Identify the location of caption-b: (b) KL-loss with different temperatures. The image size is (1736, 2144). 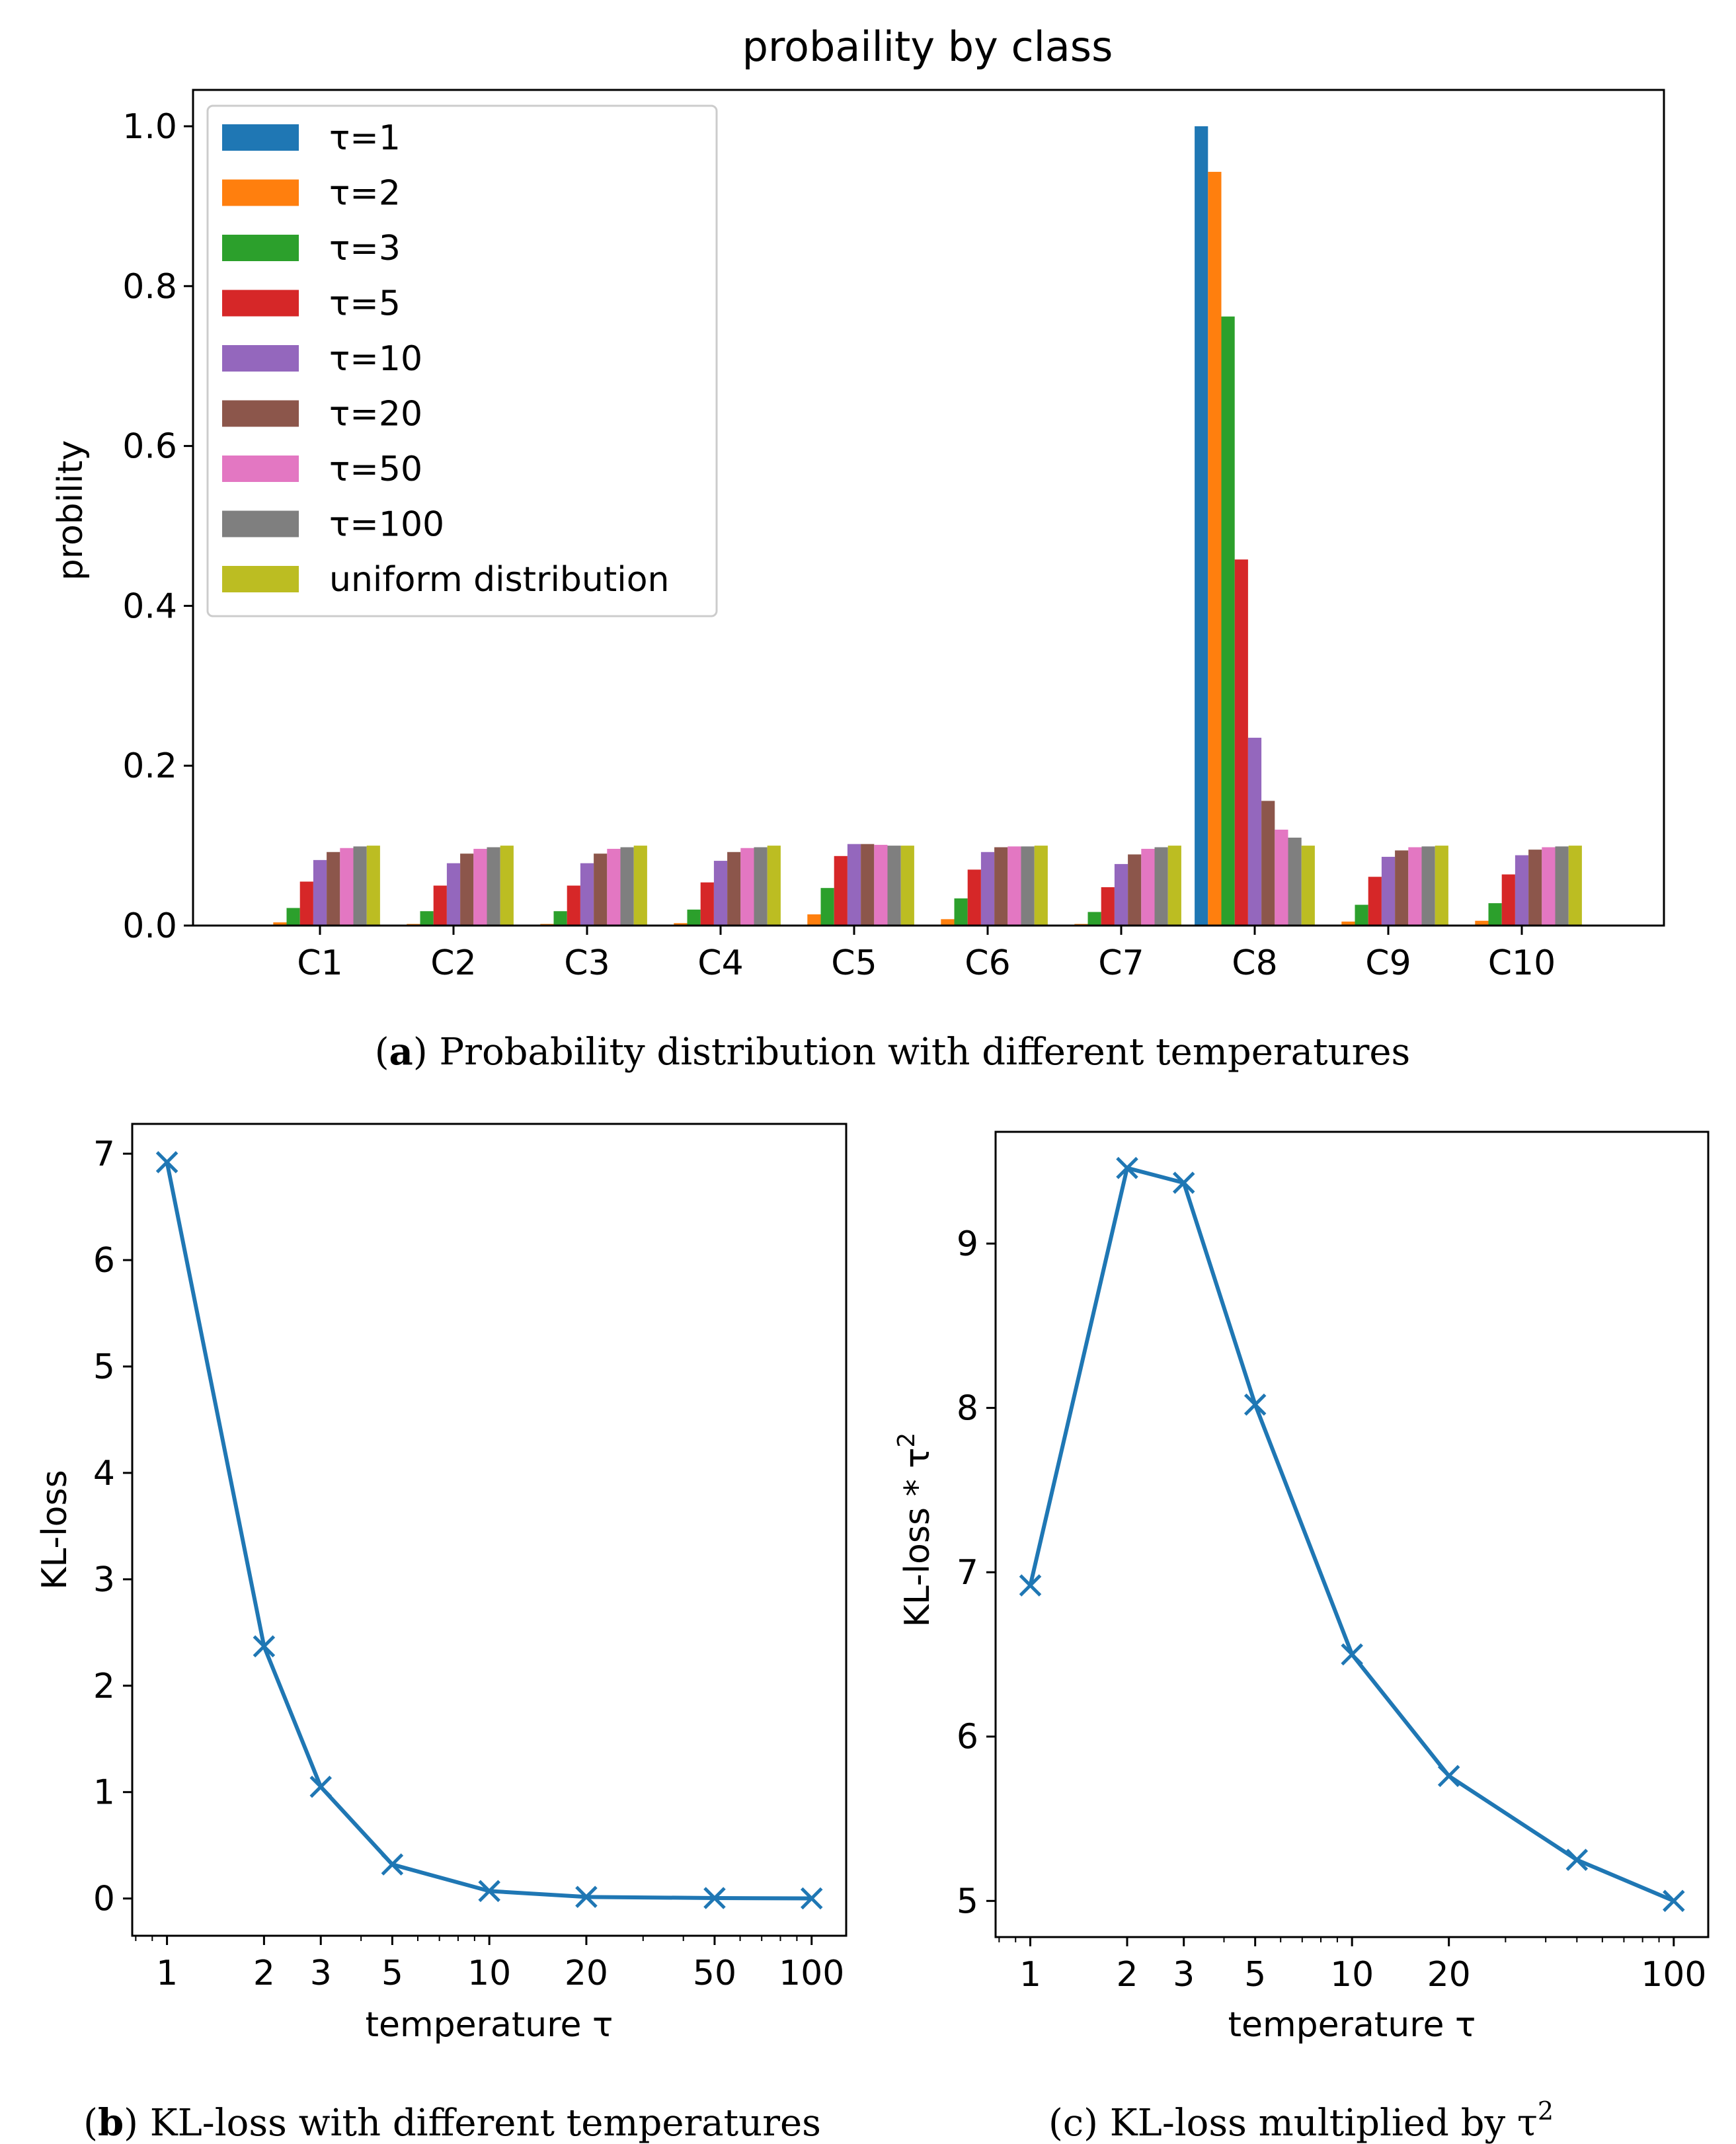
(452, 2122).